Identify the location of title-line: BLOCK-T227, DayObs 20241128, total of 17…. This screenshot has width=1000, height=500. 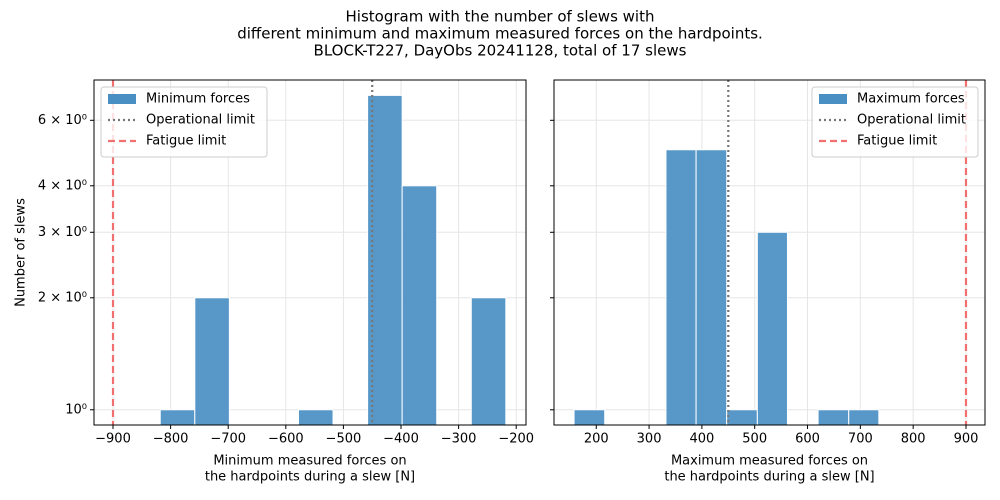
(500, 51).